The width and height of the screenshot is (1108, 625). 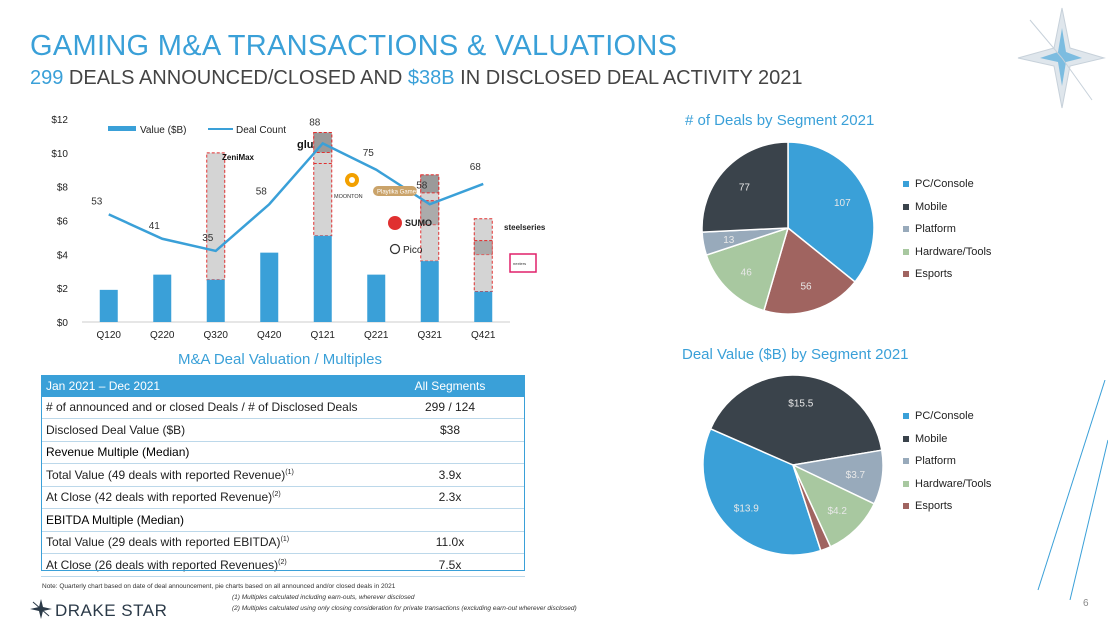 I want to click on playtika-logo: Playtika Games, so click(x=396, y=191).